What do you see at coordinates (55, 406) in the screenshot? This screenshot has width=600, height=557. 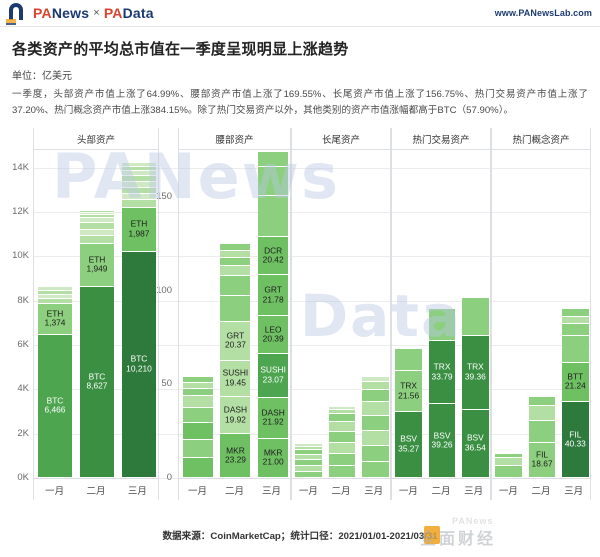 I see `bar-segment: BTC 6,466` at bounding box center [55, 406].